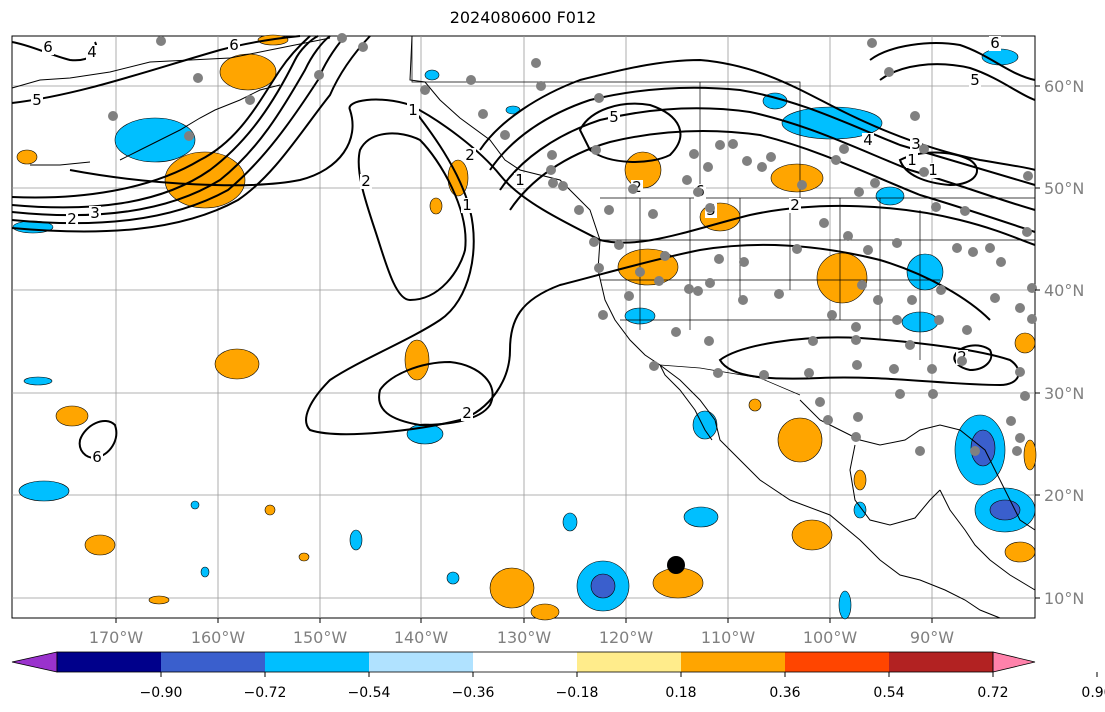 This screenshot has height=712, width=1105. What do you see at coordinates (97, 457) in the screenshot?
I see `contour-label: 6` at bounding box center [97, 457].